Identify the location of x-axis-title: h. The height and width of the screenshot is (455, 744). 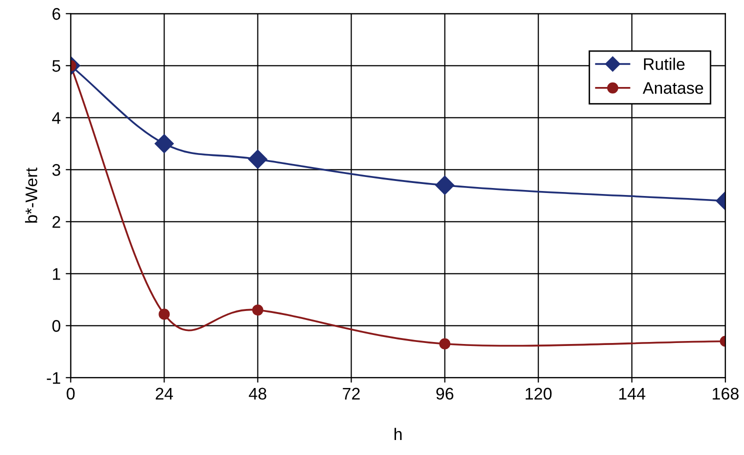
(398, 434).